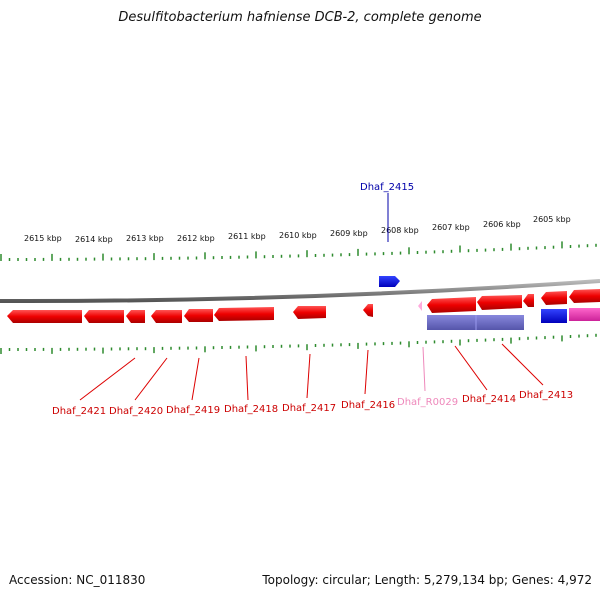 Image resolution: width=600 pixels, height=600 pixels. I want to click on ruler-label: 2605 kbp, so click(552, 219).